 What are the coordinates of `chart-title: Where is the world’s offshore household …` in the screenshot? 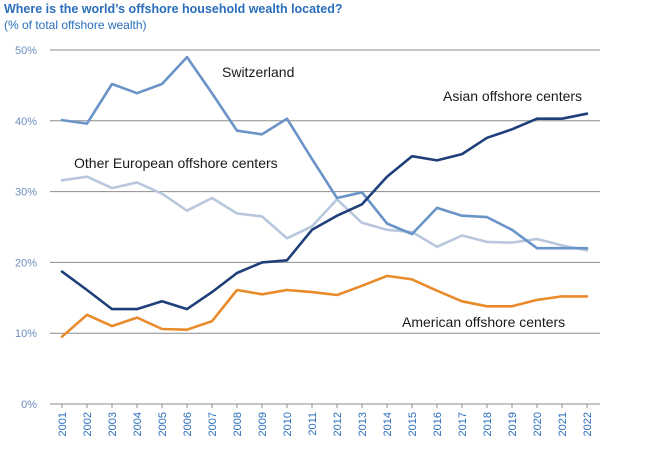 It's located at (173, 9).